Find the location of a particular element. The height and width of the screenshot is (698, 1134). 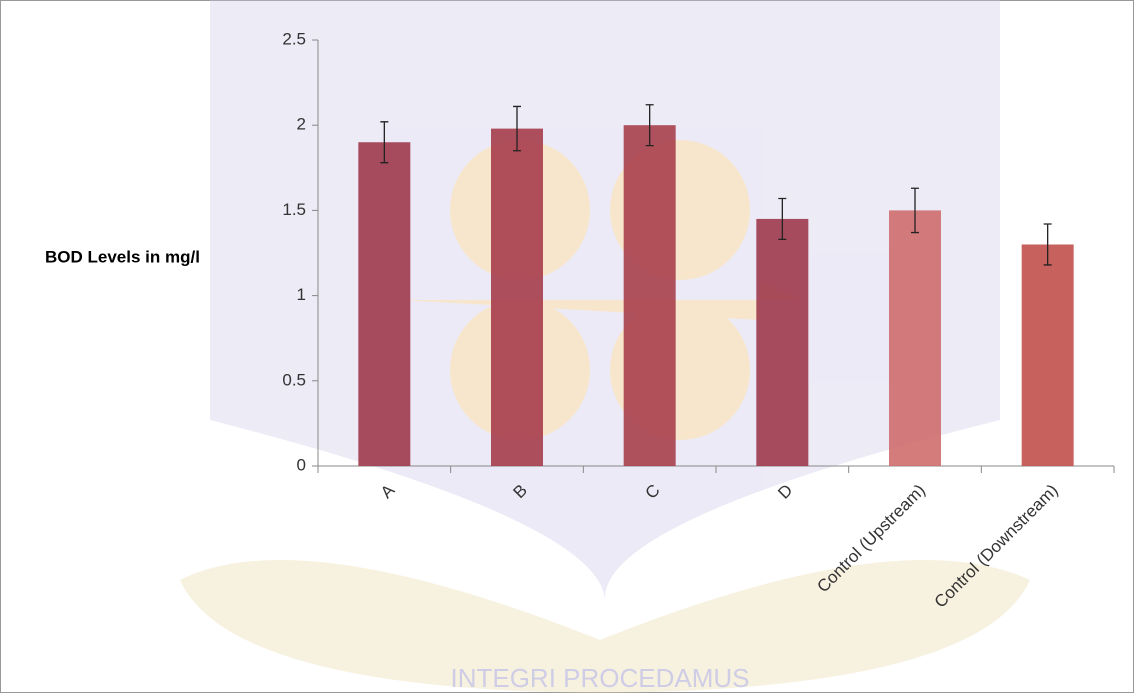

y-axis-label: BOD Levels in mg/l is located at coordinates (122, 256).